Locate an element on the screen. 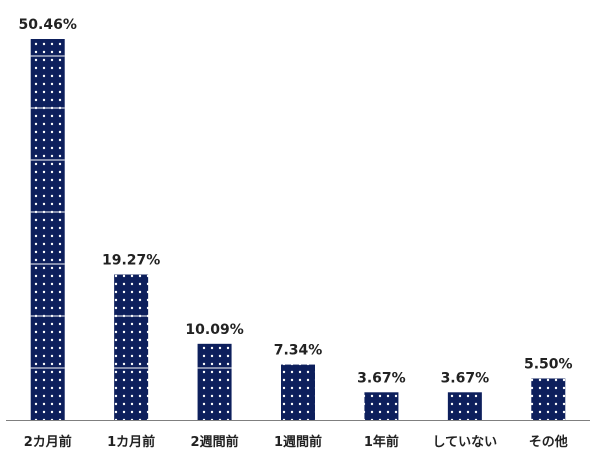 Image resolution: width=600 pixels, height=463 pixels. category-label: 1週間前 is located at coordinates (298, 442).